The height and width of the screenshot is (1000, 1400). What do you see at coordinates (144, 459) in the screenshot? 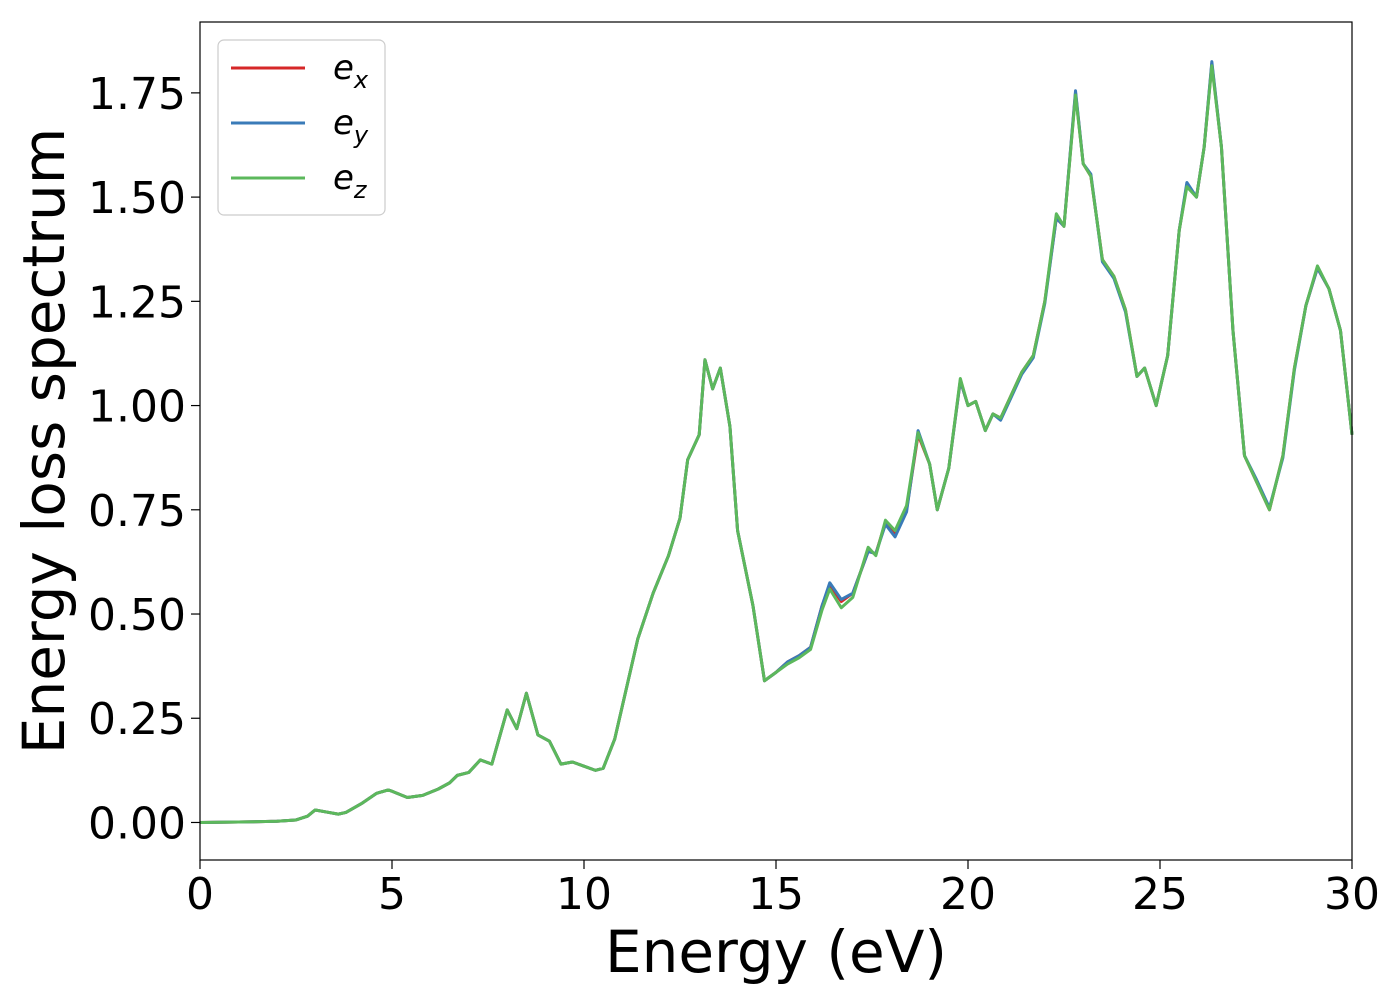
I see `y-axis: 0.00 0.25 0.50 0.75 1.00 1.25 1.50 1.75` at bounding box center [144, 459].